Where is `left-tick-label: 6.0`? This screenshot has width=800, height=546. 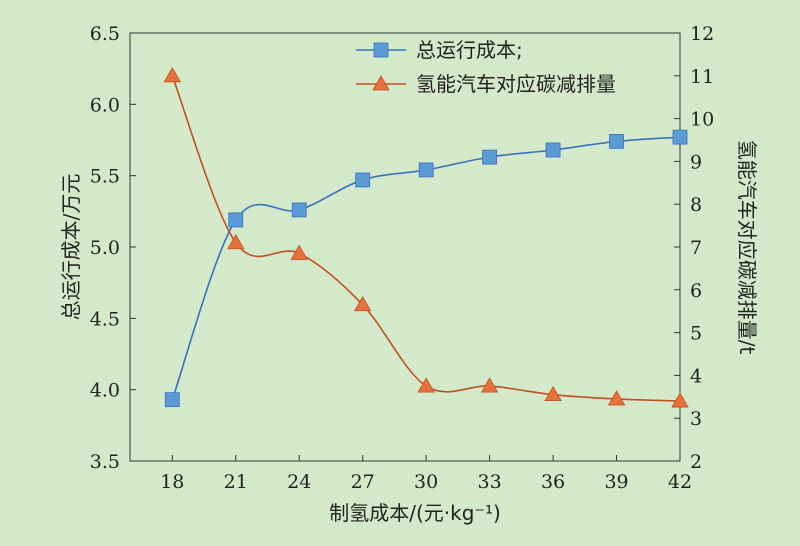 left-tick-label: 6.0 is located at coordinates (105, 105).